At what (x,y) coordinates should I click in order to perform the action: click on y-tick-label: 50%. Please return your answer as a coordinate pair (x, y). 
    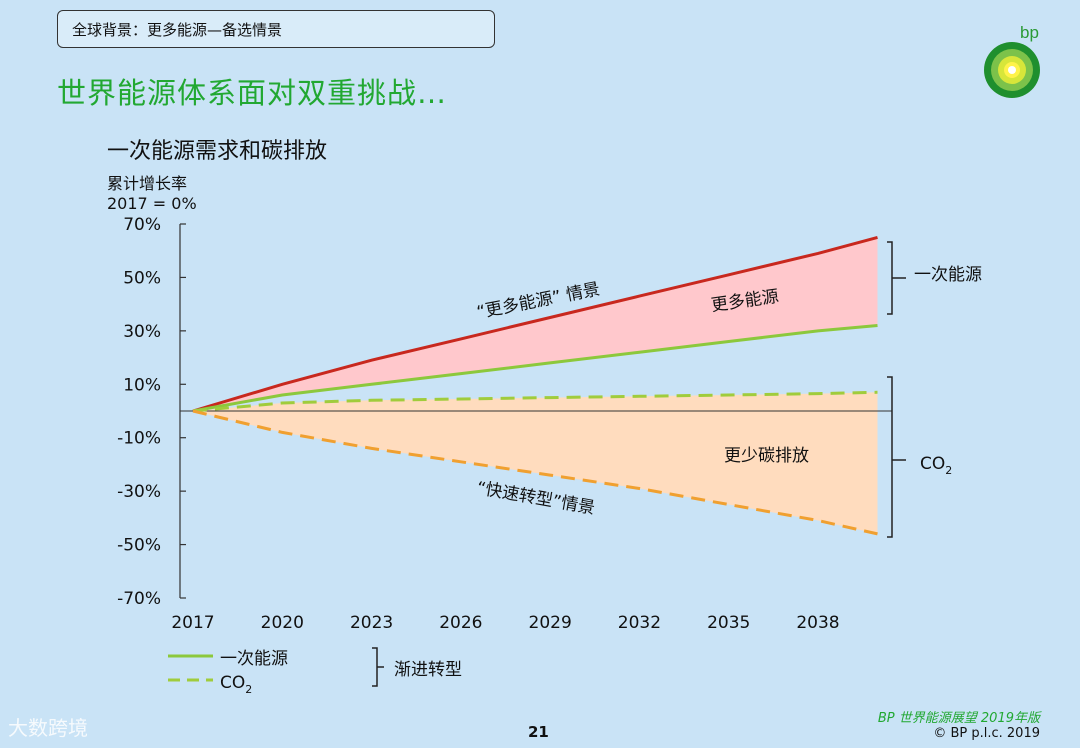
    Looking at the image, I should click on (142, 278).